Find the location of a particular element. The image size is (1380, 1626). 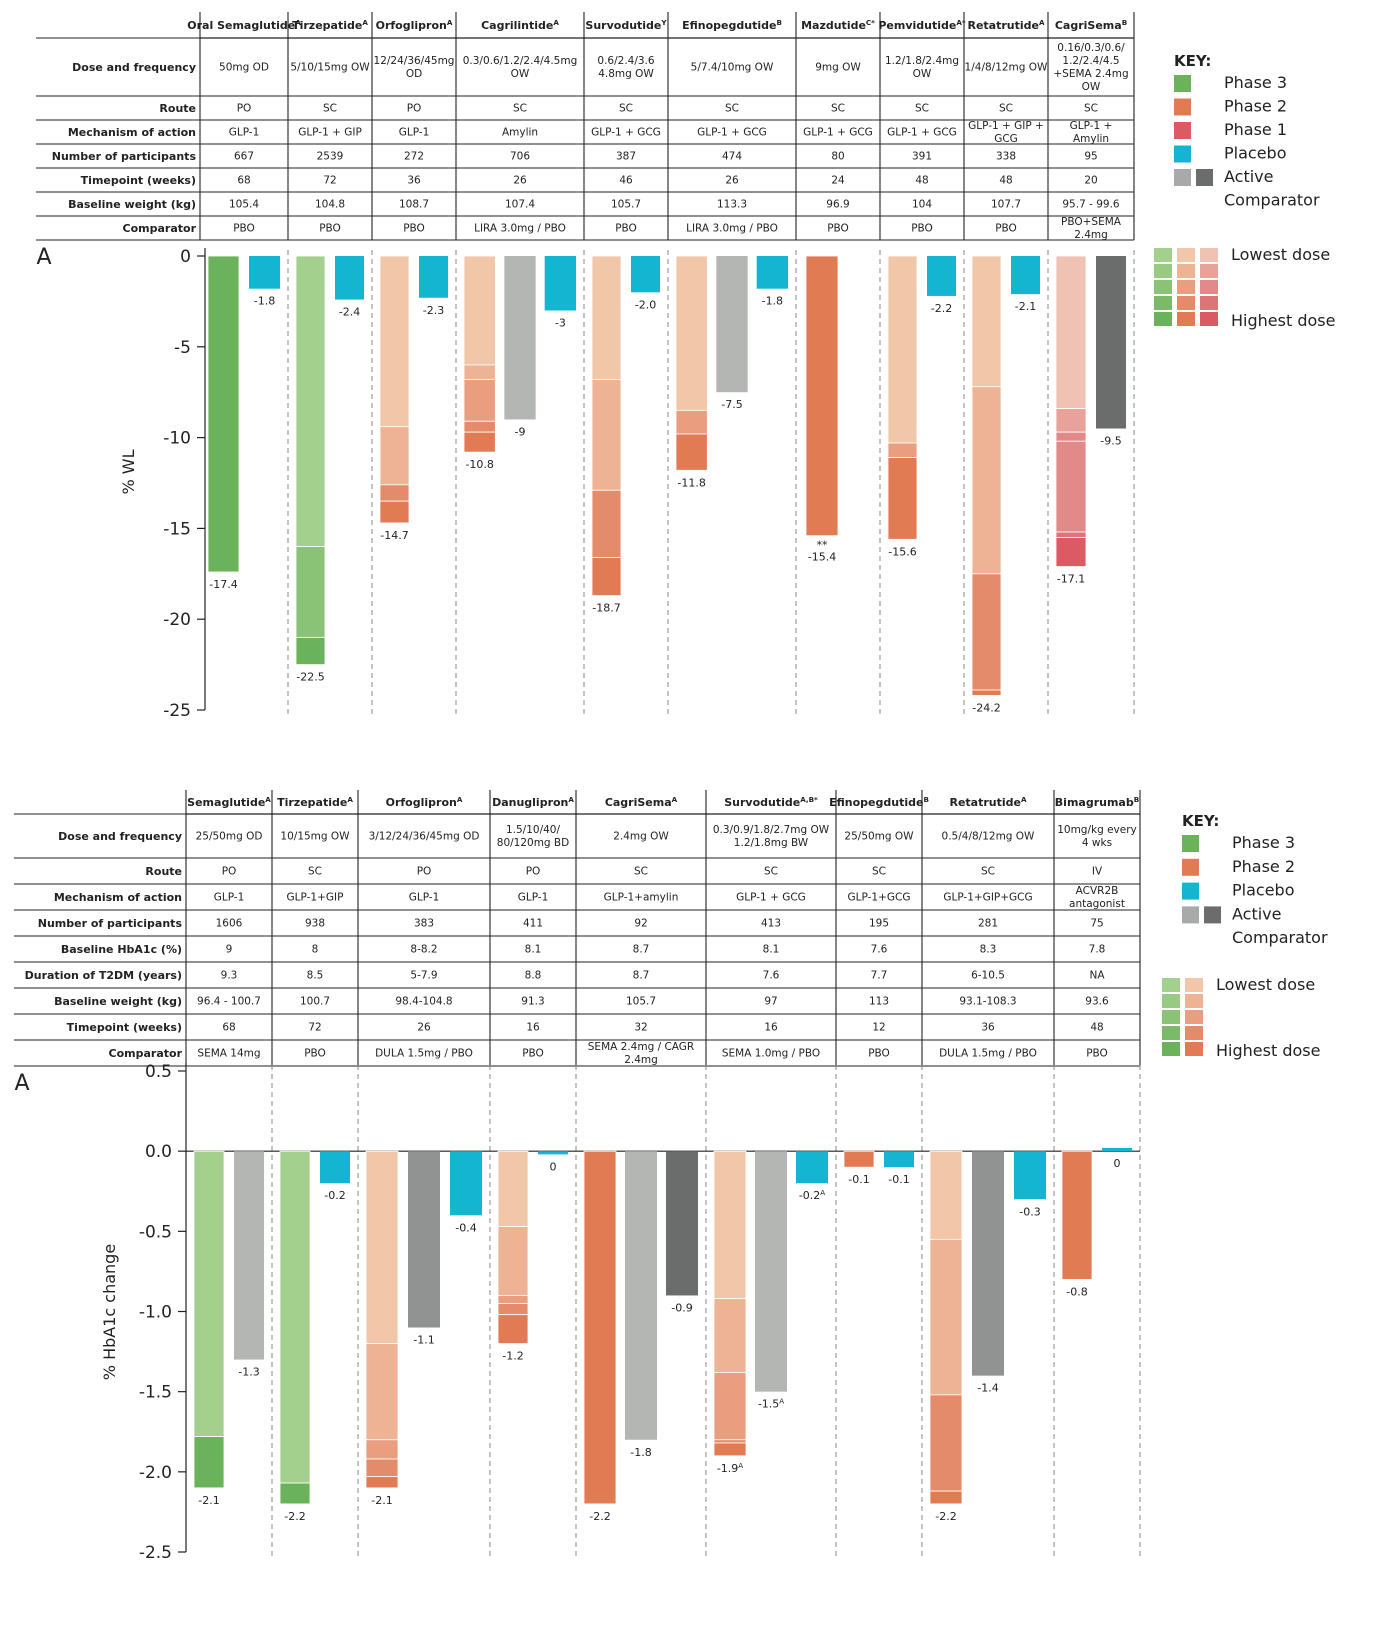

bar-value-label-main: -11.8 is located at coordinates (691, 482).